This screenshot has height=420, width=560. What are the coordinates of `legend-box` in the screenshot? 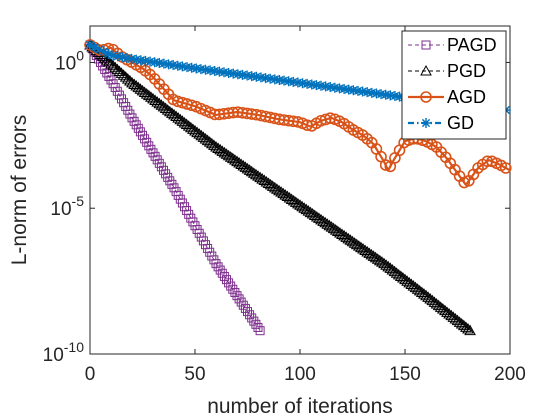 It's located at (454, 85).